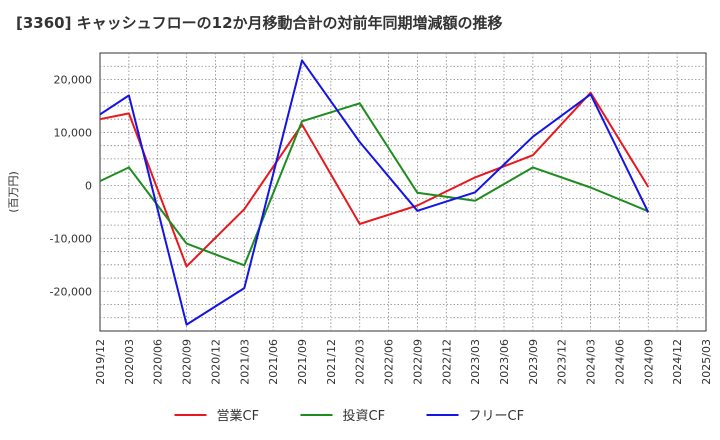  Describe the element at coordinates (13, 192) in the screenshot. I see `y-axis-label: (百万円)` at that location.